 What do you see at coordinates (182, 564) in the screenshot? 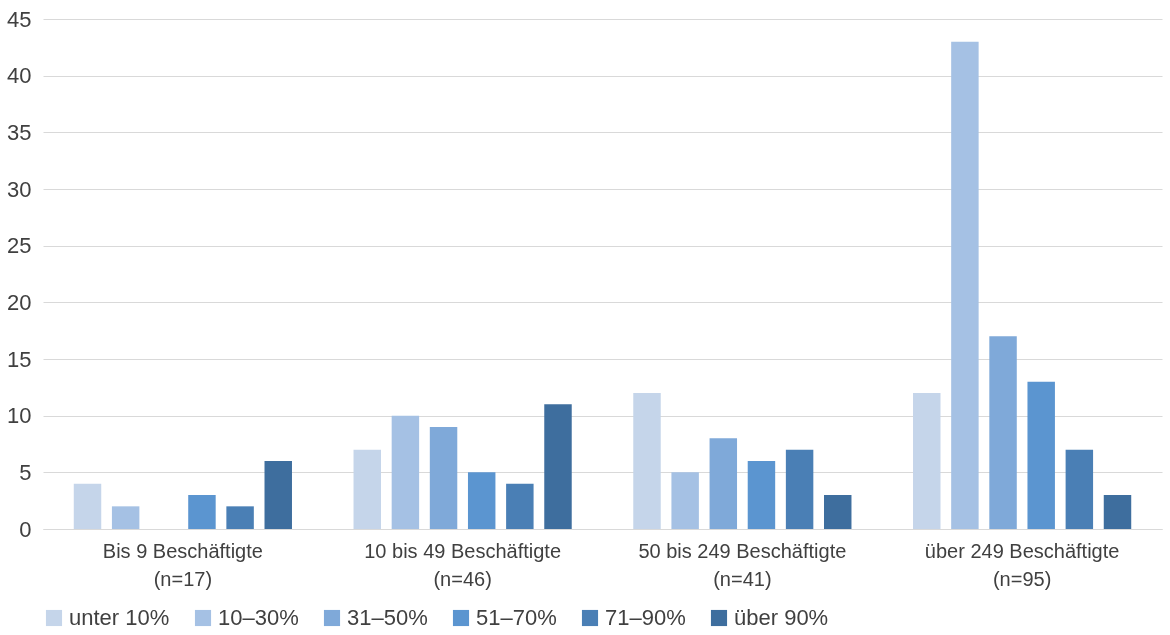
I see `x-tick-label: Bis 9 Beschäftigte (n=17)` at bounding box center [182, 564].